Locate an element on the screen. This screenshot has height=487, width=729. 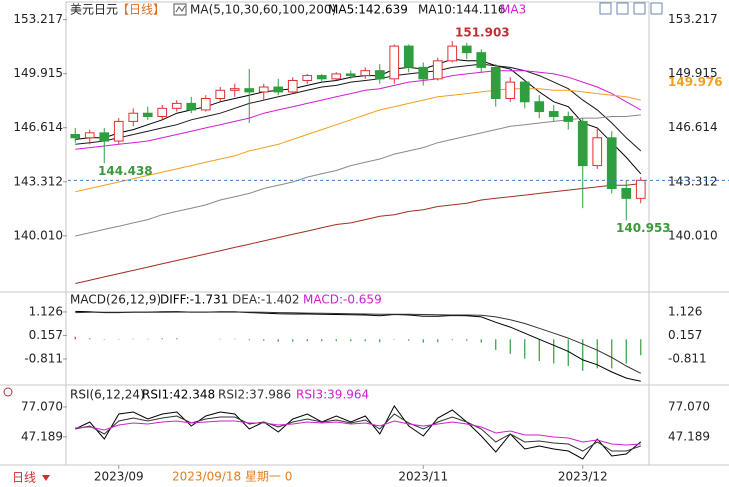
annotation: 149.976 is located at coordinates (695, 82).